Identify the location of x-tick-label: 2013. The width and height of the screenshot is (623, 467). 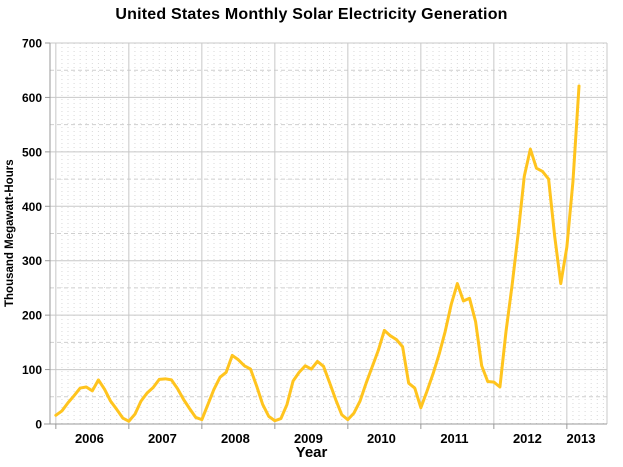
(581, 438).